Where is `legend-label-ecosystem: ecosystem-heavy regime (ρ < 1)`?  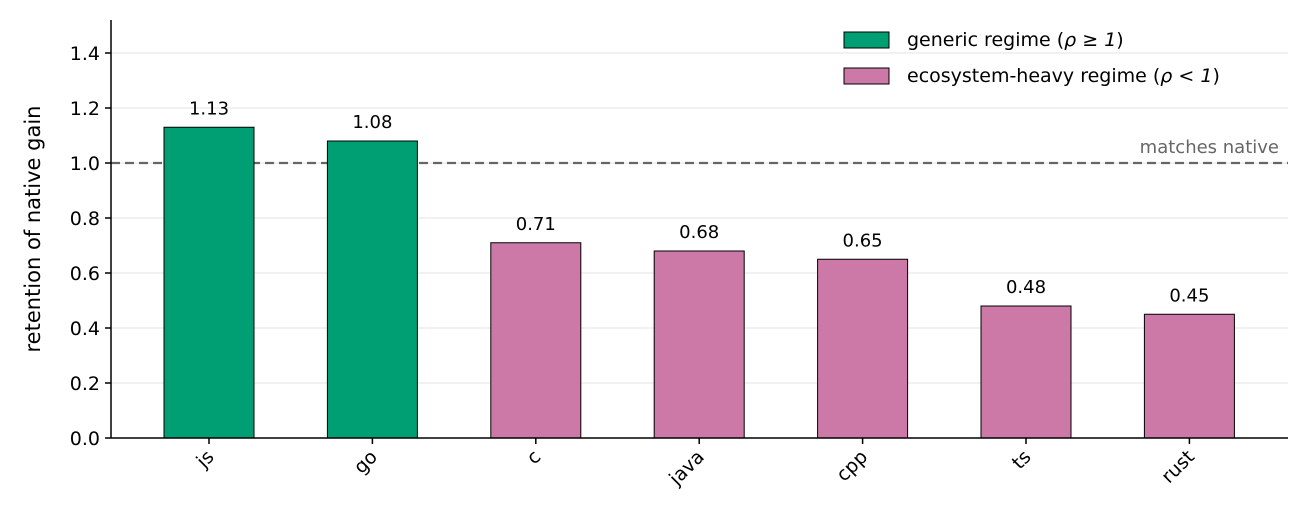 legend-label-ecosystem: ecosystem-heavy regime (ρ < 1) is located at coordinates (1063, 76).